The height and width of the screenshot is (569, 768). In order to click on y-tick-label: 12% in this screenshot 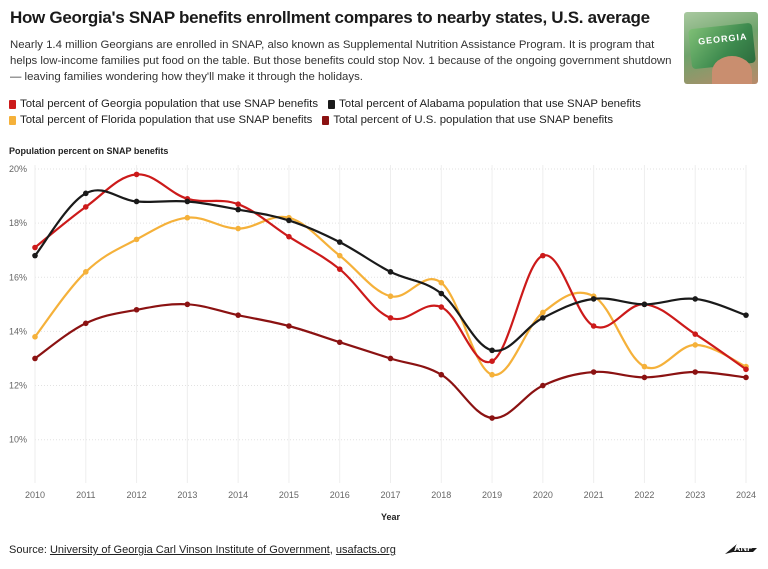, I will do `click(18, 386)`.